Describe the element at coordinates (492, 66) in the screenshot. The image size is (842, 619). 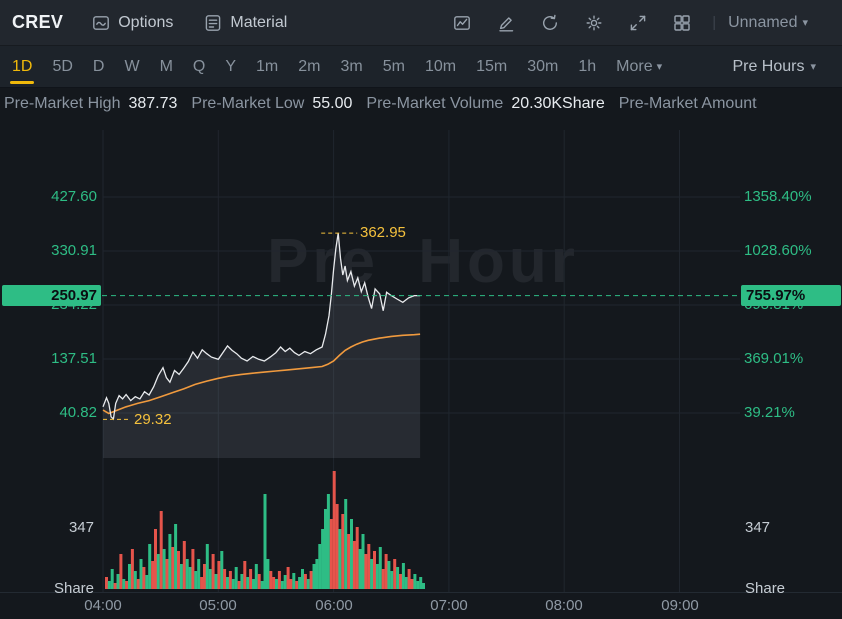
I see `tab-15m: 15m` at that location.